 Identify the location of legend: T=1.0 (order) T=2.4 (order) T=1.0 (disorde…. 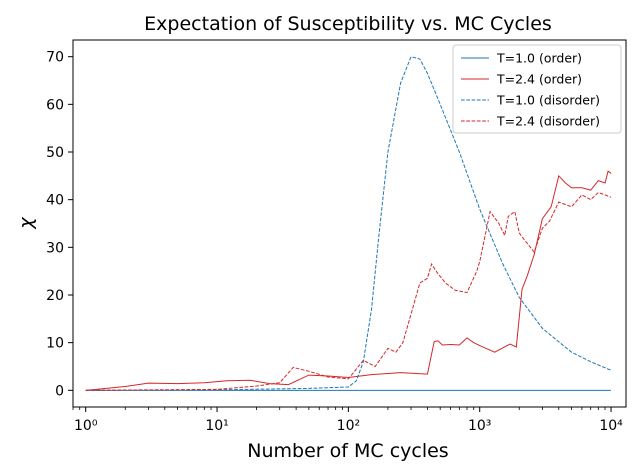
(537, 89).